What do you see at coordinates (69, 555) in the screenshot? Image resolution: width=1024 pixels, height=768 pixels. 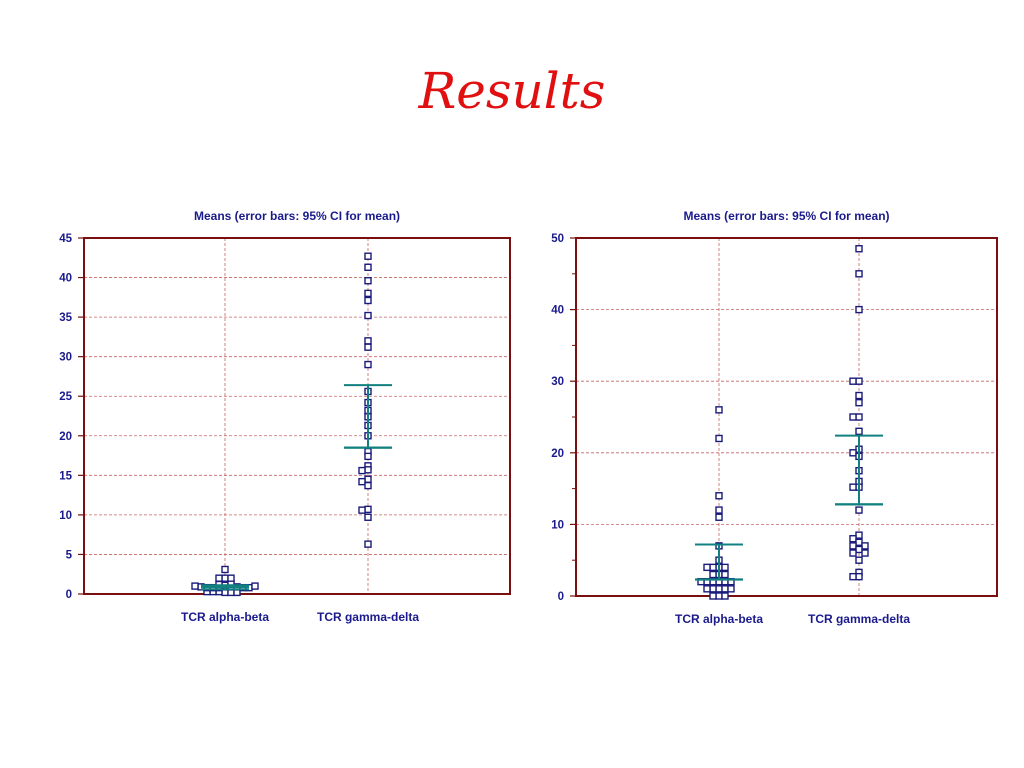 I see `y-tick-label: 5` at bounding box center [69, 555].